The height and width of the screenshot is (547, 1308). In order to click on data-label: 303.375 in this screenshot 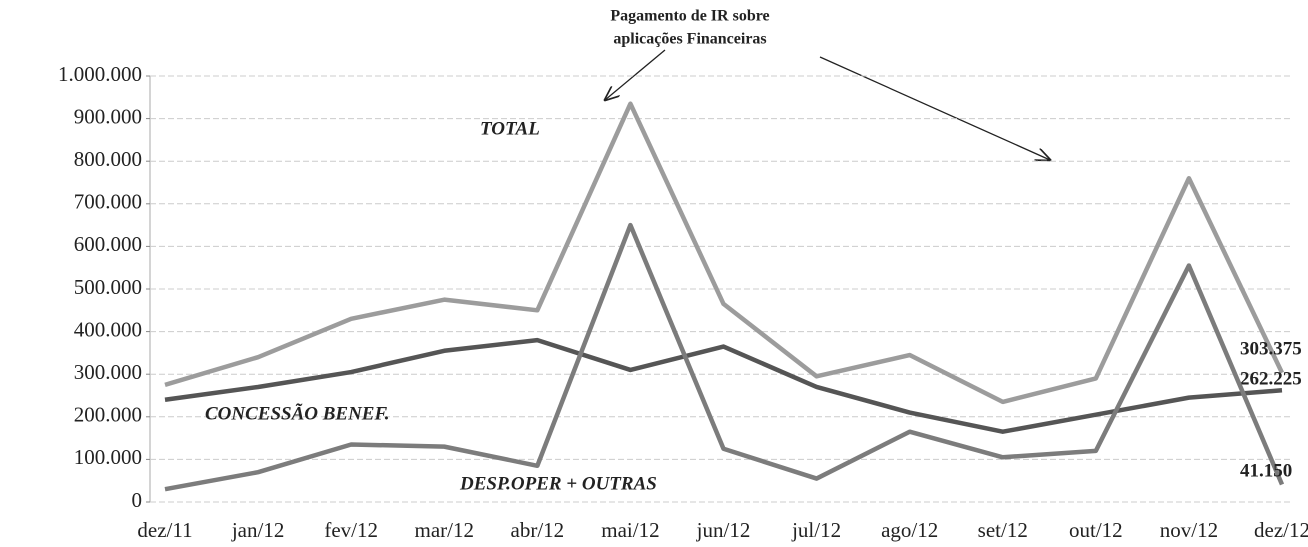, I will do `click(1271, 348)`.